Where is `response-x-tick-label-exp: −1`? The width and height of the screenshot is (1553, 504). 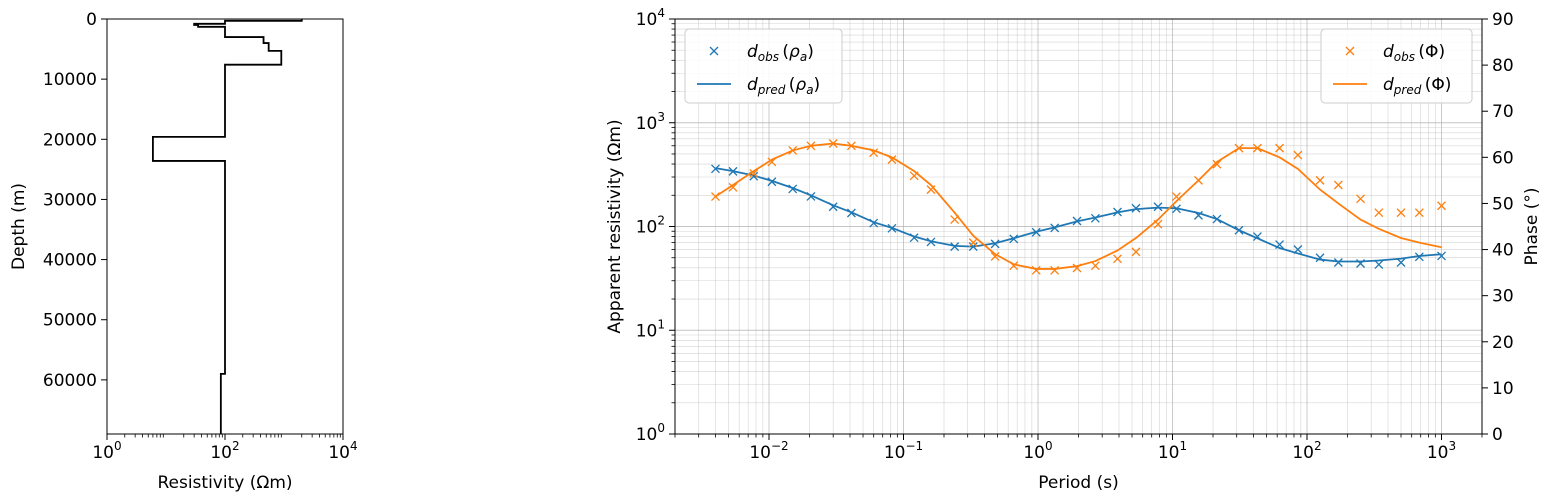
response-x-tick-label-exp: −1 is located at coordinates (914, 446).